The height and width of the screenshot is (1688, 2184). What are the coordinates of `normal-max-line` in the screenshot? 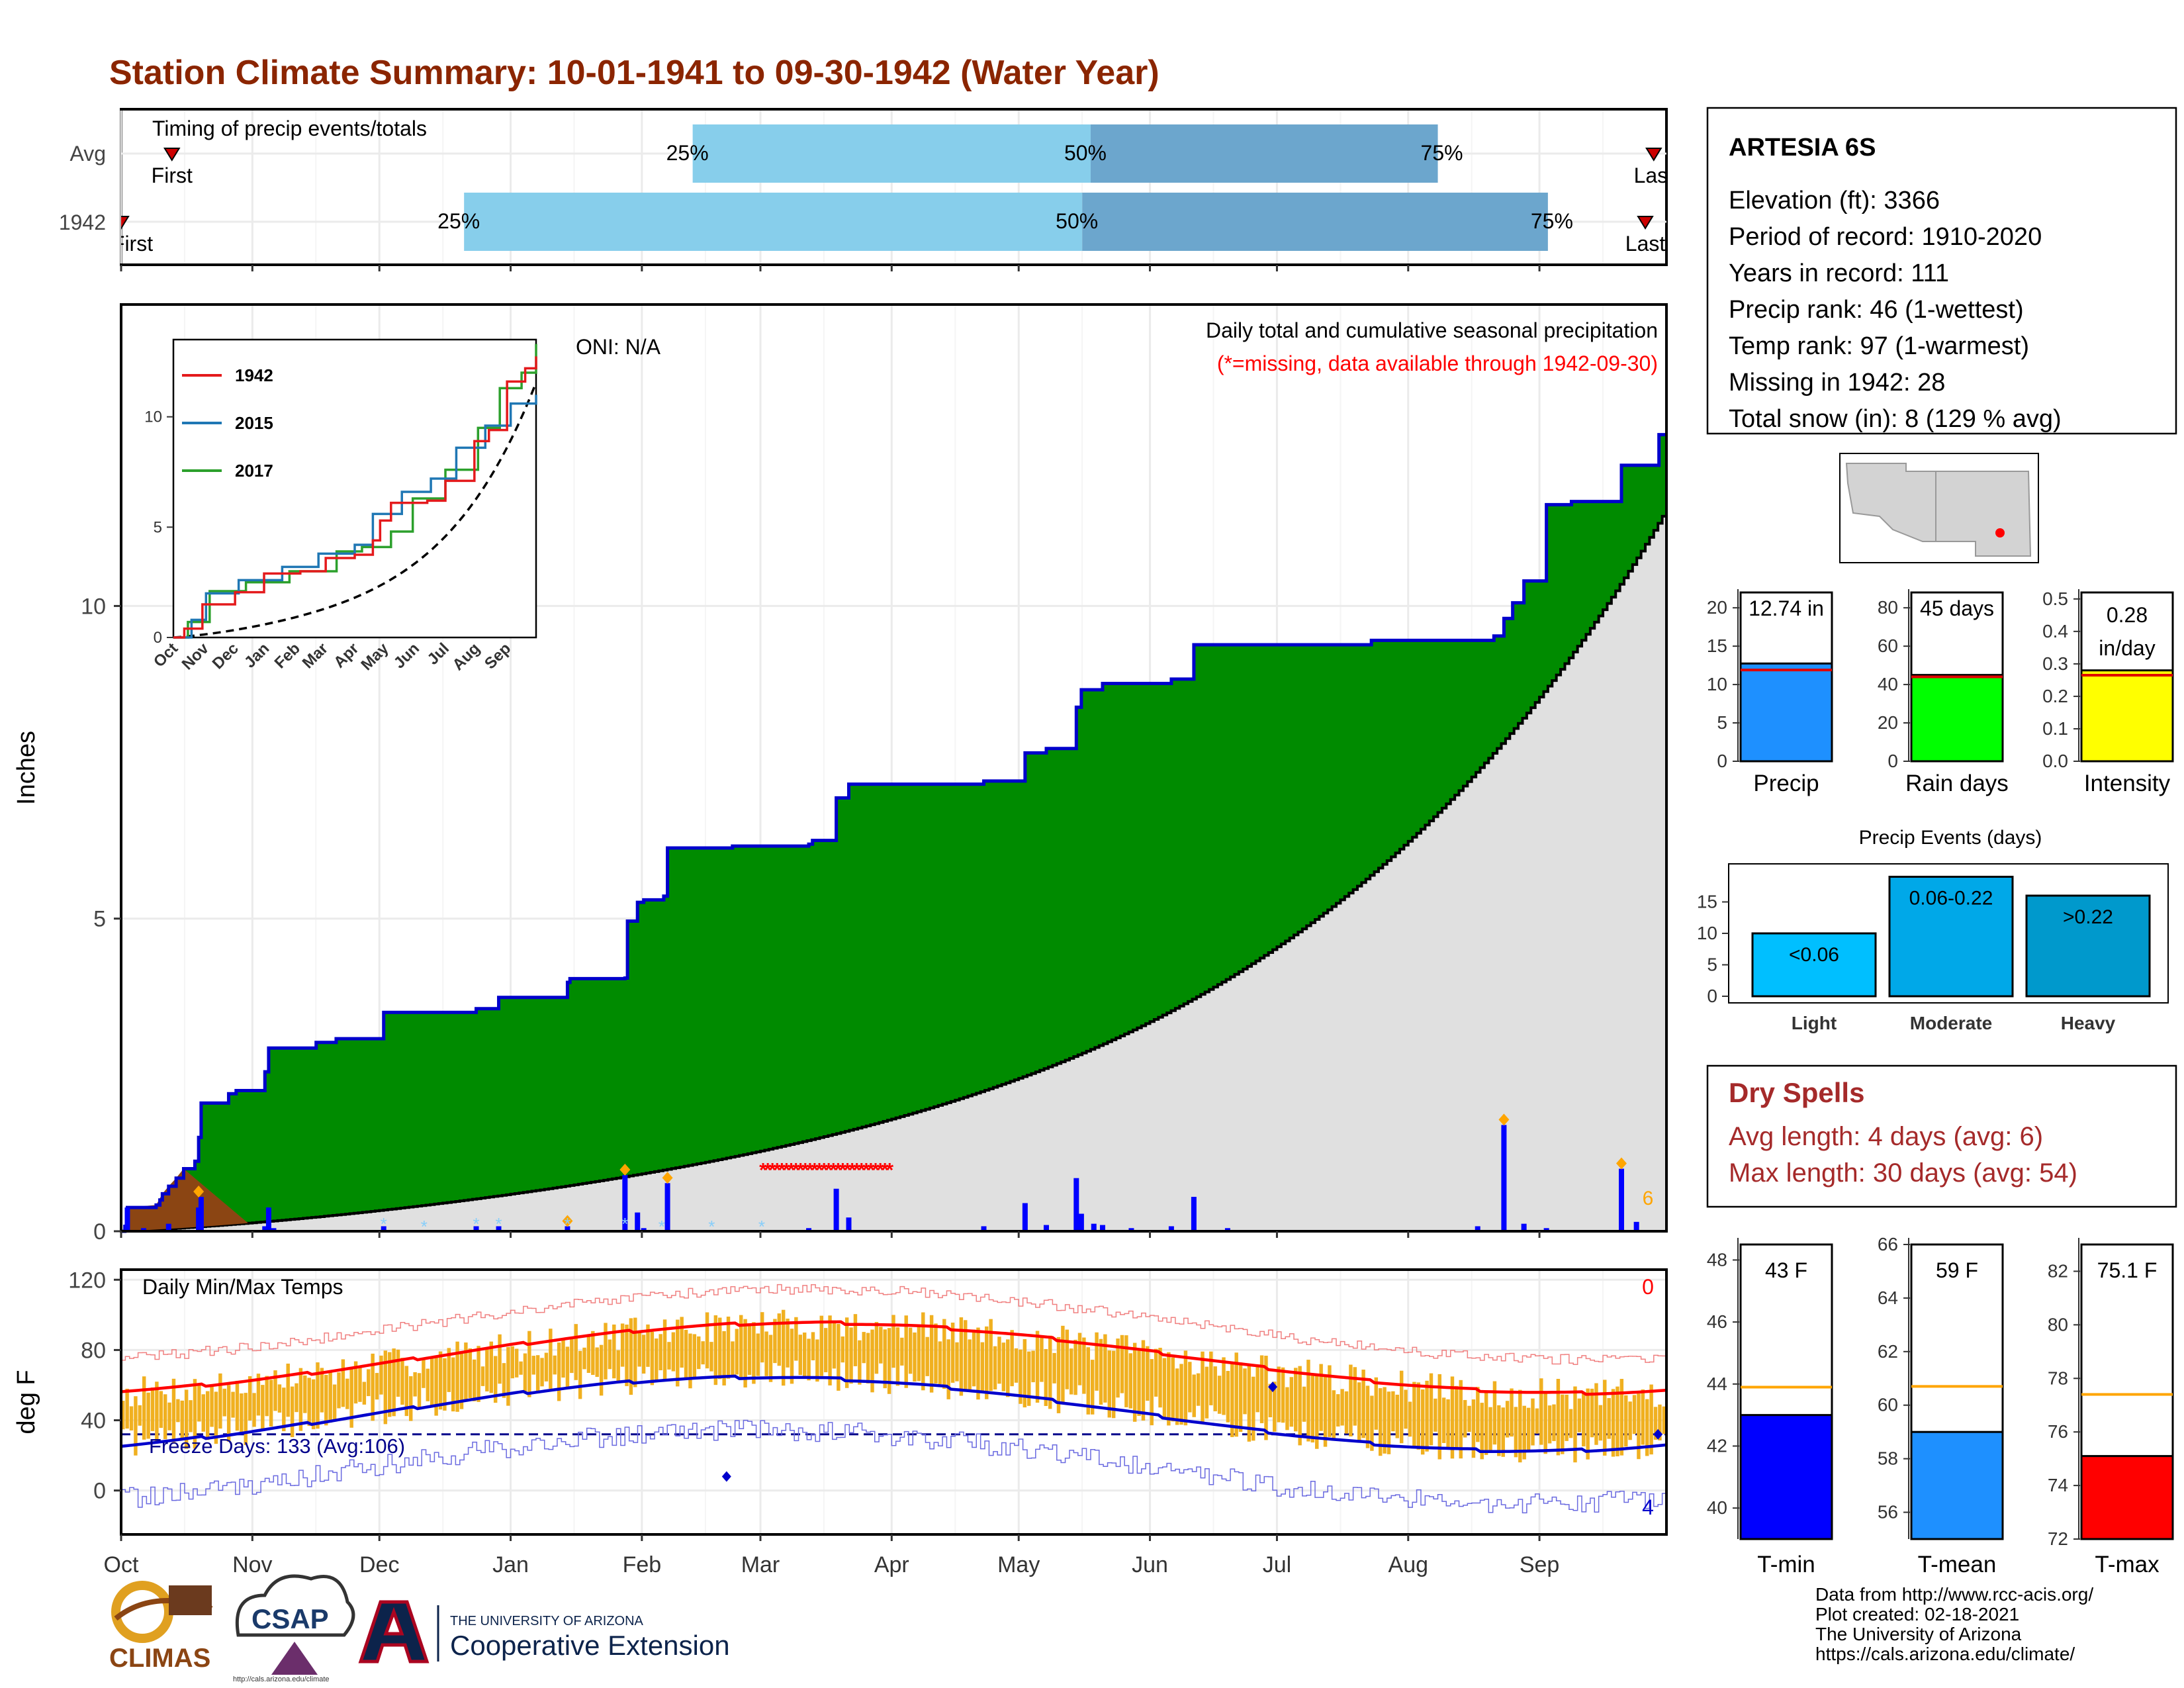 It's located at (893, 1358).